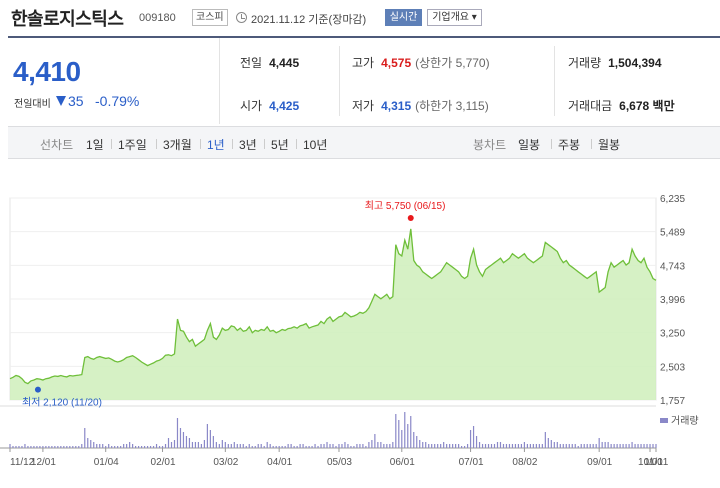 The width and height of the screenshot is (720, 488). Describe the element at coordinates (569, 145) in the screenshot. I see `candle-weekly: 주봉` at that location.